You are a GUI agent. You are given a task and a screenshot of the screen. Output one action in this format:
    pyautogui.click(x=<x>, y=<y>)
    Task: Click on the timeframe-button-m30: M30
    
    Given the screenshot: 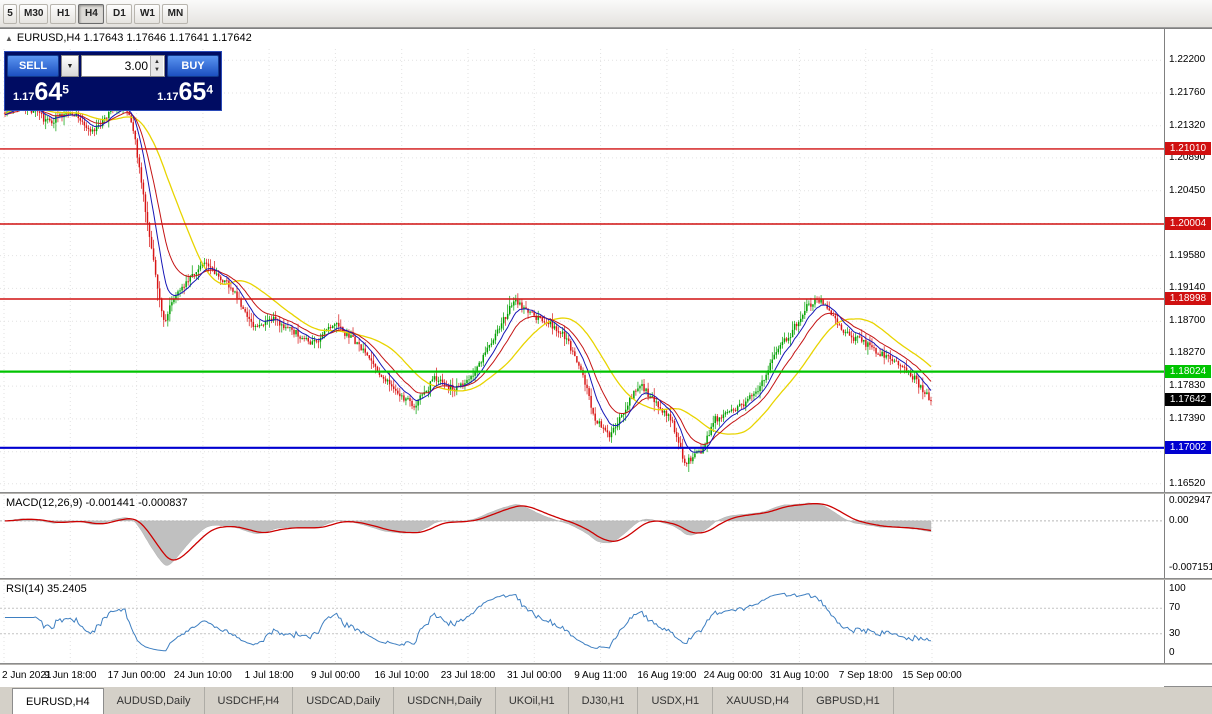 What is the action you would take?
    pyautogui.click(x=34, y=13)
    